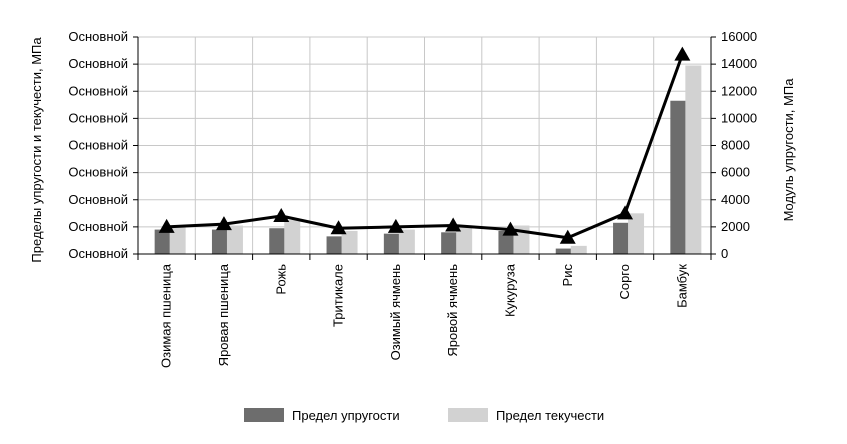  Describe the element at coordinates (36, 150) in the screenshot. I see `left-axis-title: Пределы упругости и текучести, МПа` at that location.